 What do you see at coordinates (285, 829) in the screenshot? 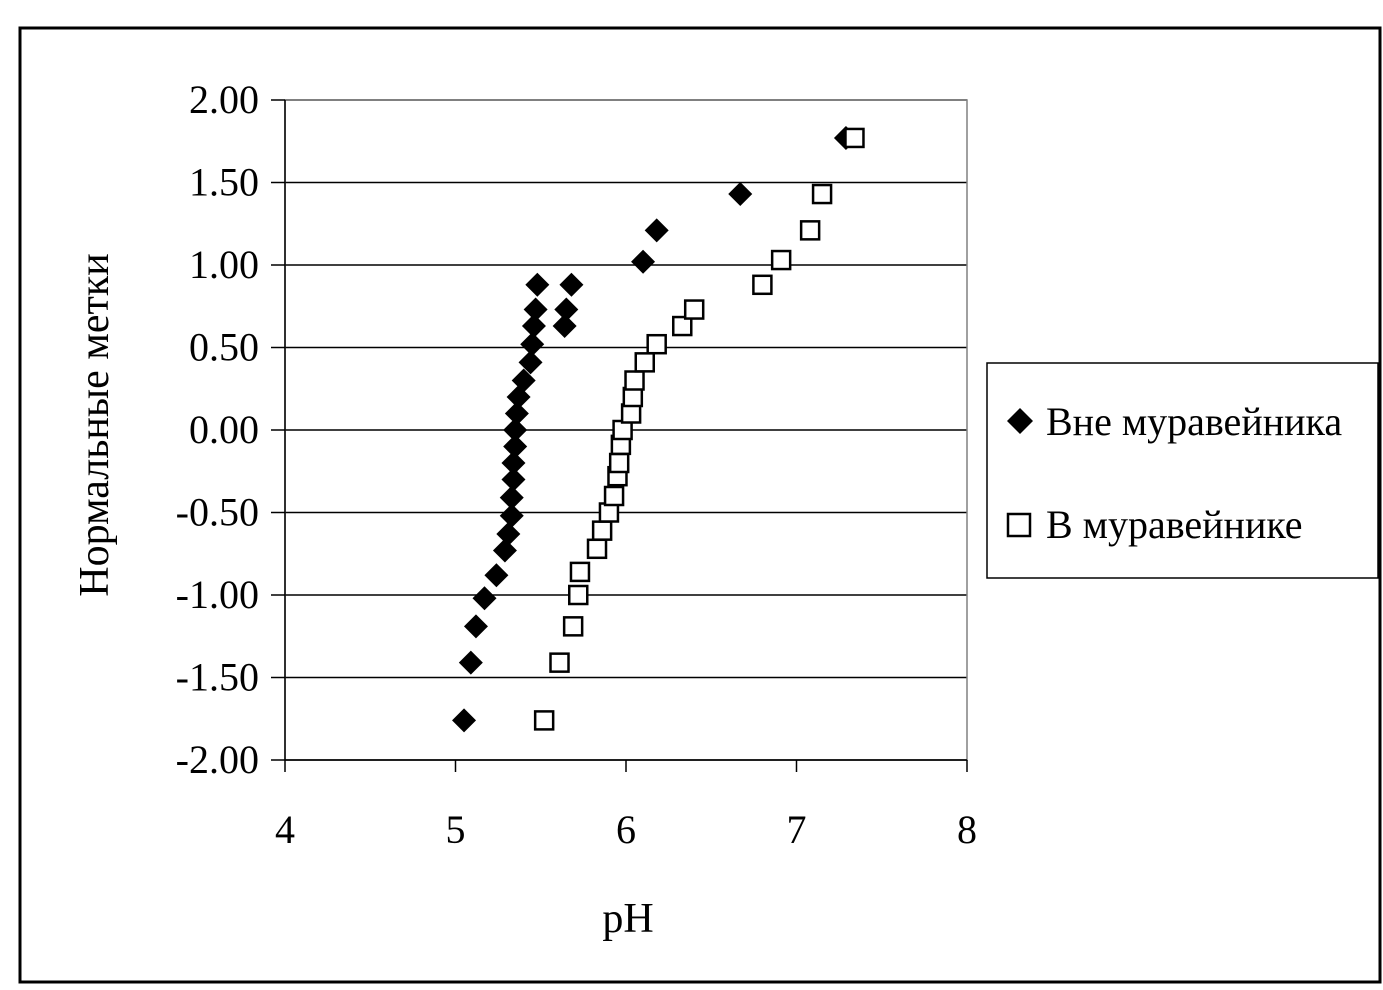
I see `x-tick-label: 4` at bounding box center [285, 829].